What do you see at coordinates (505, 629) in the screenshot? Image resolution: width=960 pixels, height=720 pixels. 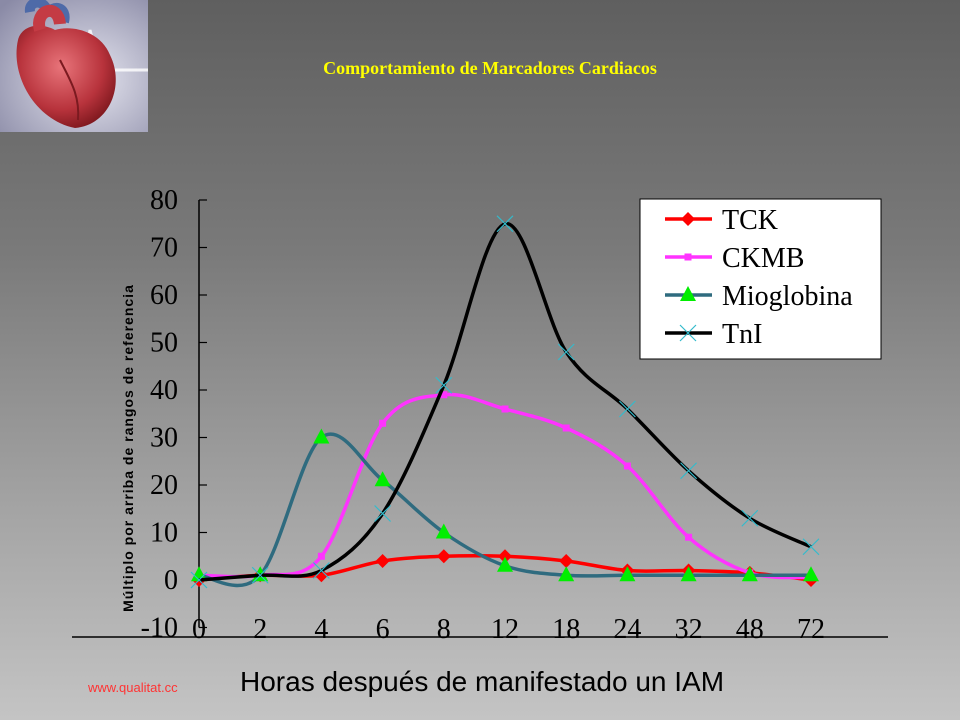 I see `x-tick-label: 12` at bounding box center [505, 629].